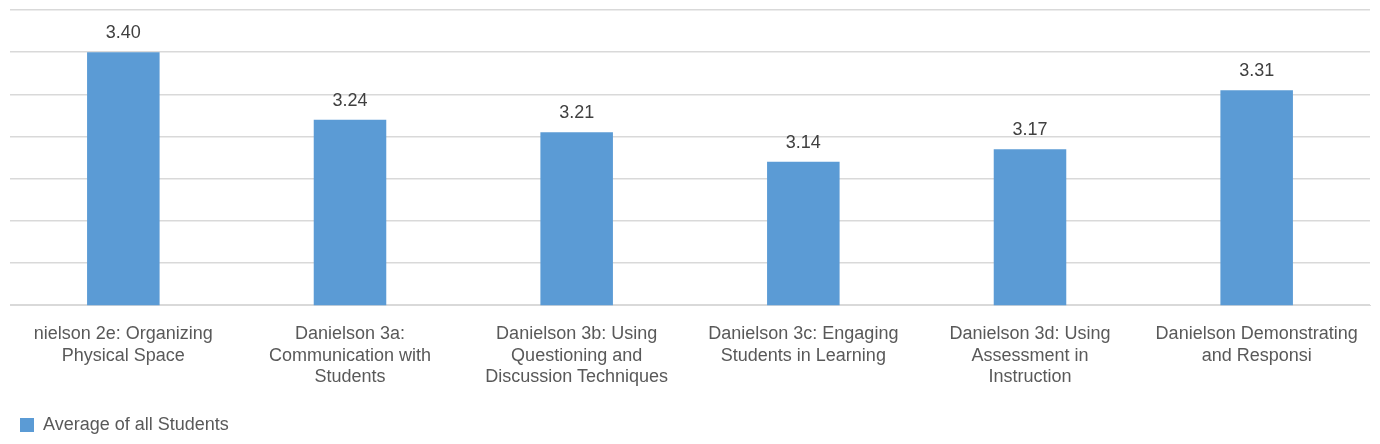  I want to click on x-tick-label: nielson 2e: Organizing Physical Space, so click(123, 343).